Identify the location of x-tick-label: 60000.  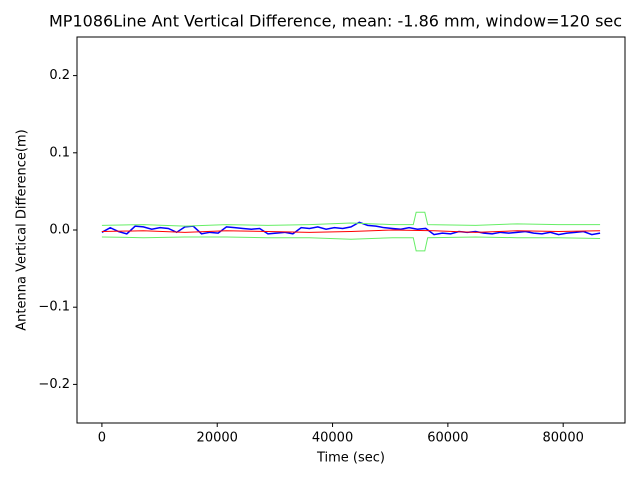
(447, 438).